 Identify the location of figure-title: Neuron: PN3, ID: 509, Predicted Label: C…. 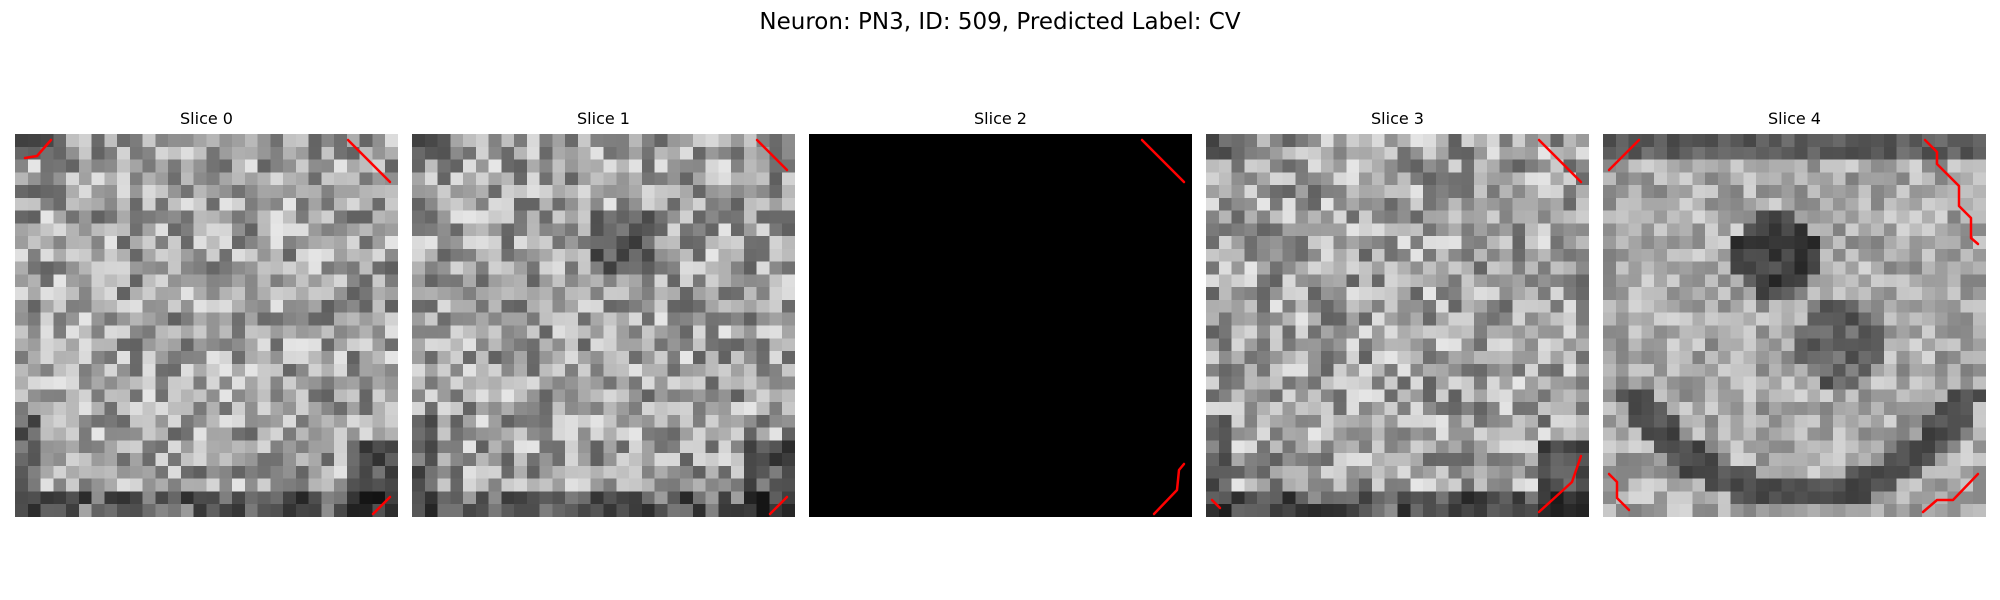
(1000, 22).